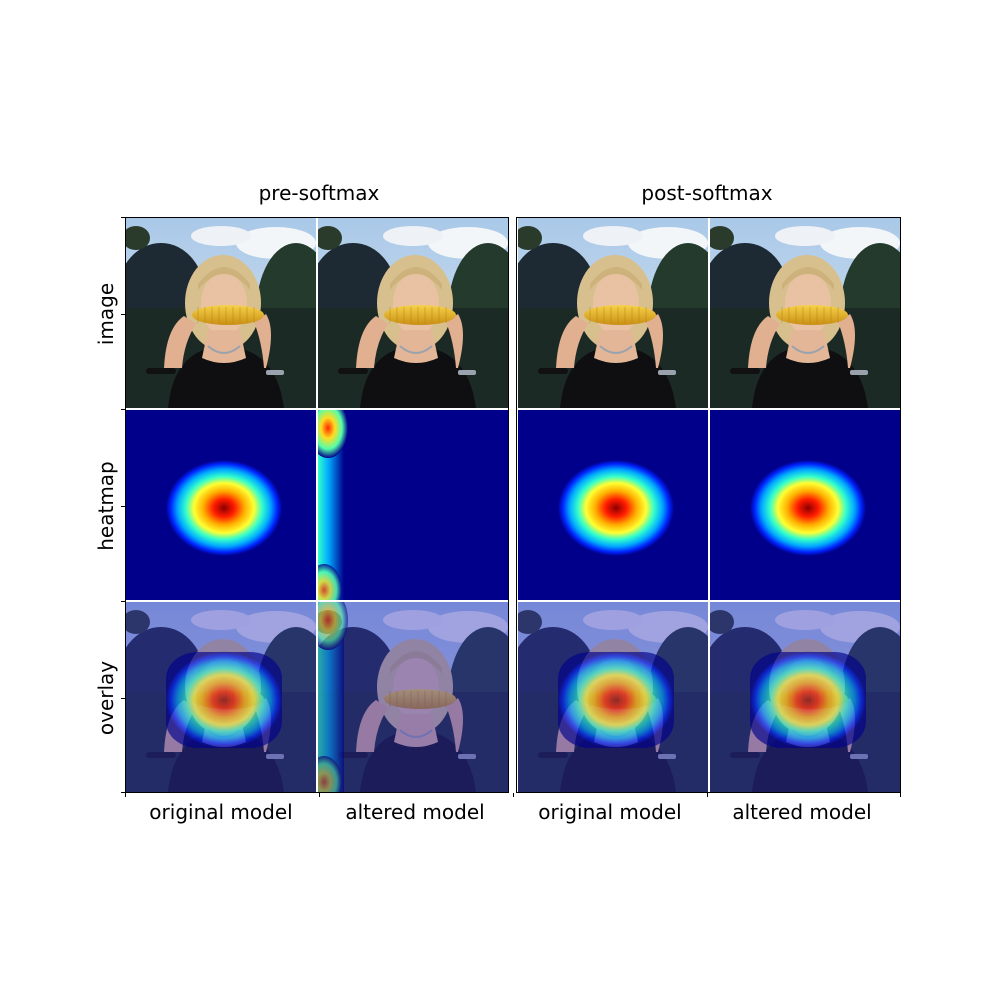  I want to click on row-label-heatmap: heatmap, so click(106, 506).